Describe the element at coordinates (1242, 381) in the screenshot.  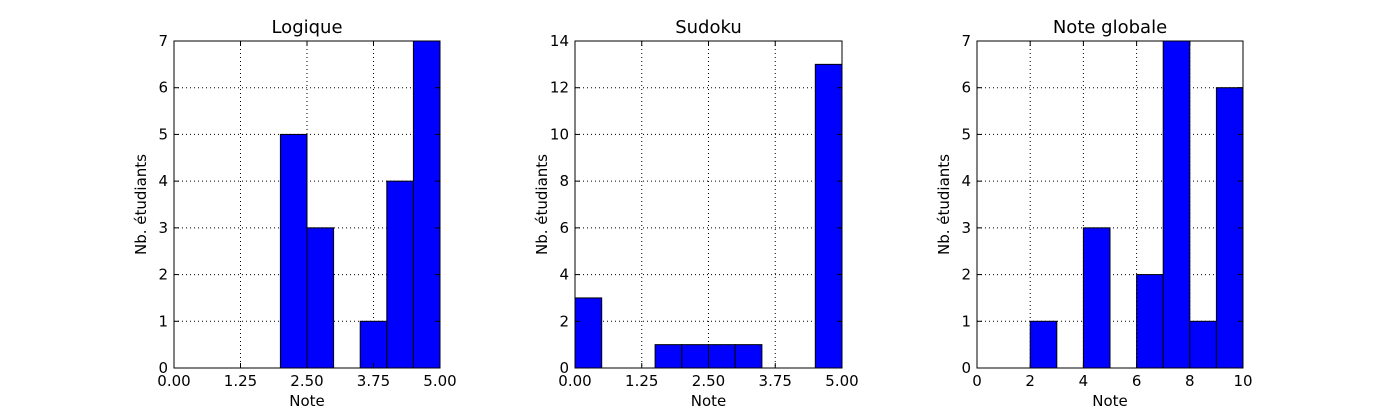
I see `x-tick-label: 10` at that location.